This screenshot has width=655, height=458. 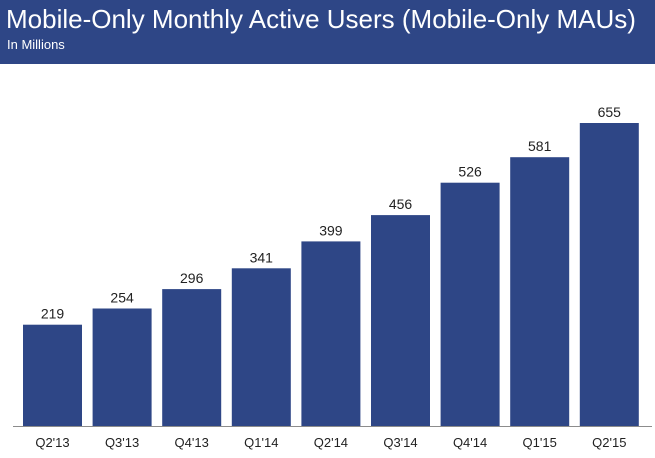 I want to click on bar-Q2'14, so click(x=331, y=333).